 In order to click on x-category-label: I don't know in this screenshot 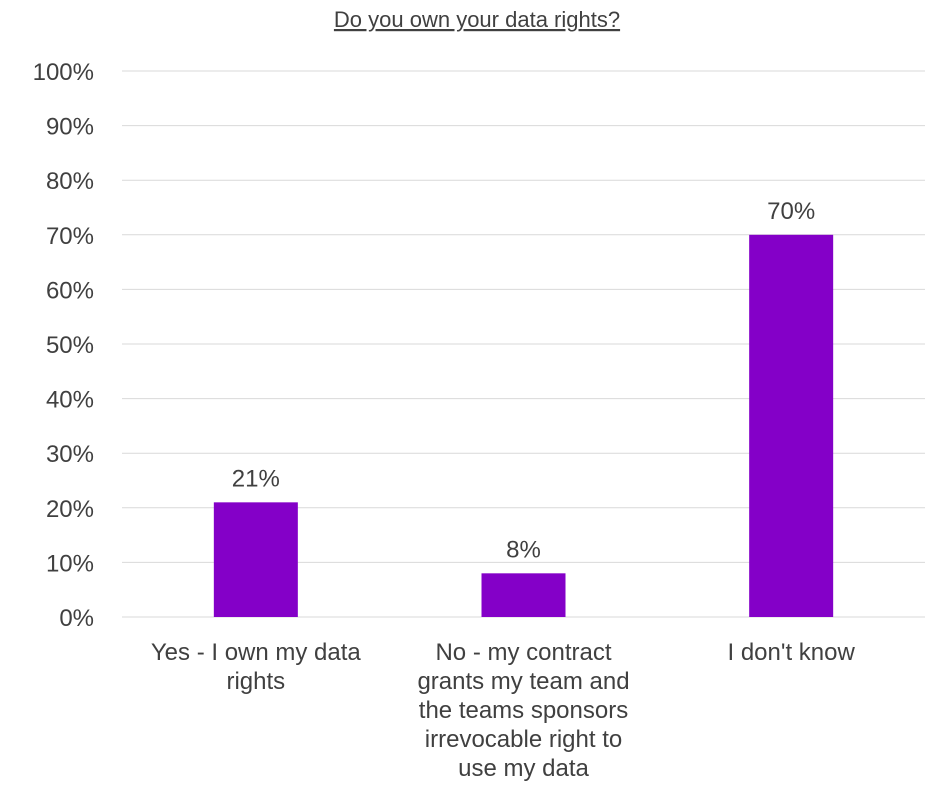, I will do `click(792, 652)`.